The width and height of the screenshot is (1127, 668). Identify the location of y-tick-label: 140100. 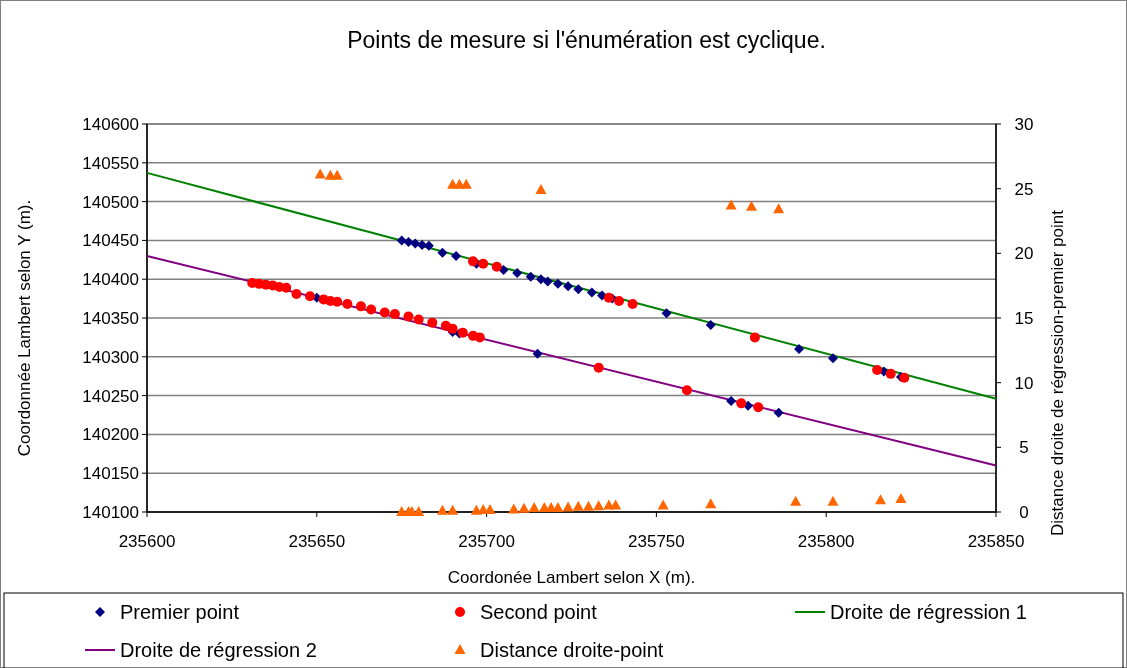
(110, 512).